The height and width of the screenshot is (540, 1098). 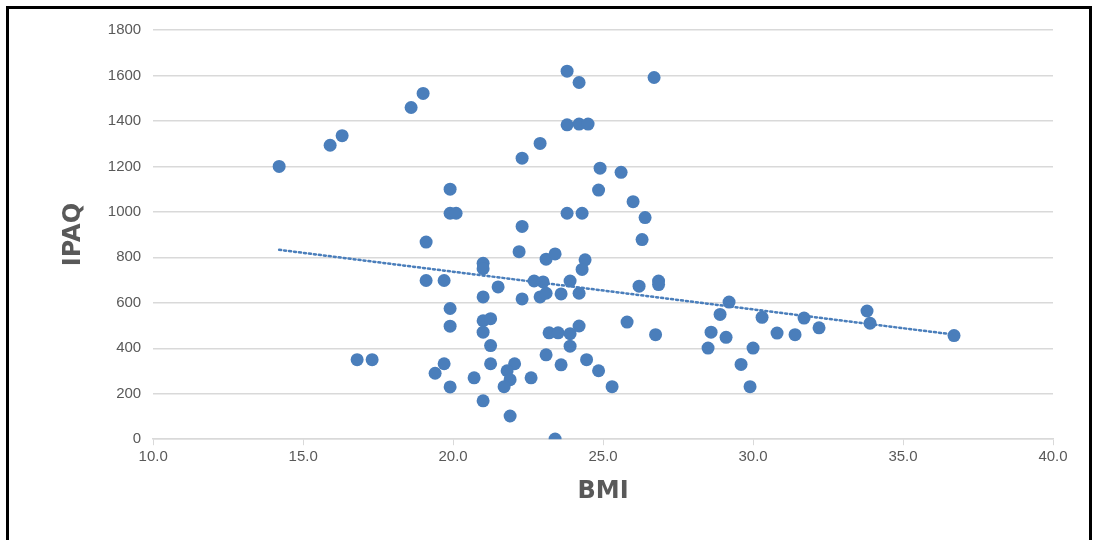 I want to click on x-tick-label: 40.0, so click(x=1053, y=456).